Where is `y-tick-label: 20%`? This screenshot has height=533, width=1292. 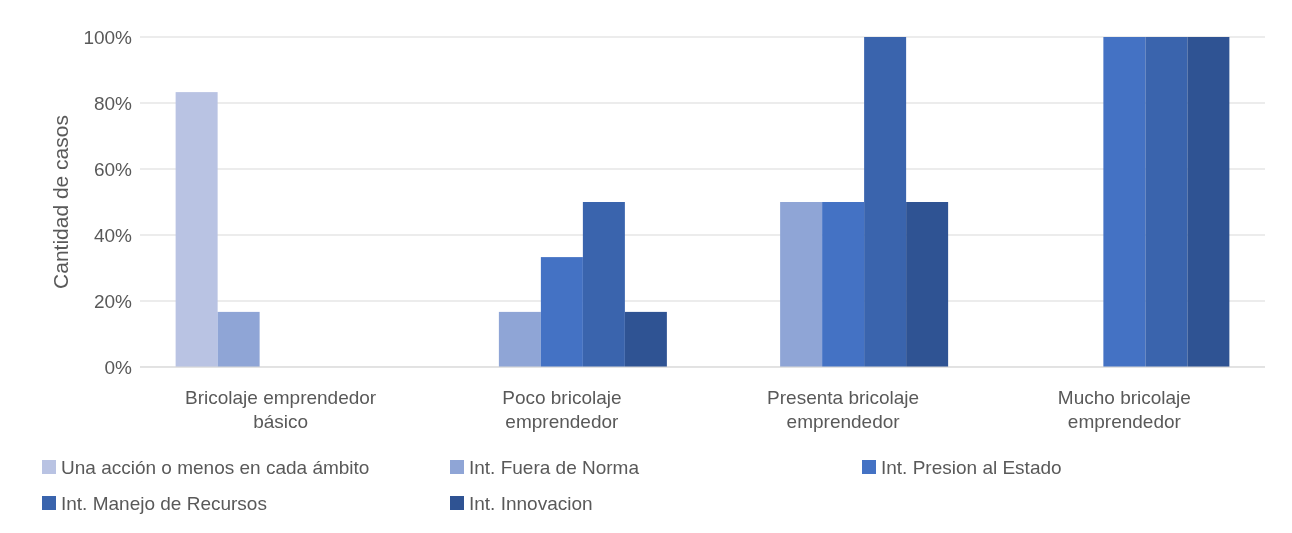 y-tick-label: 20% is located at coordinates (113, 301).